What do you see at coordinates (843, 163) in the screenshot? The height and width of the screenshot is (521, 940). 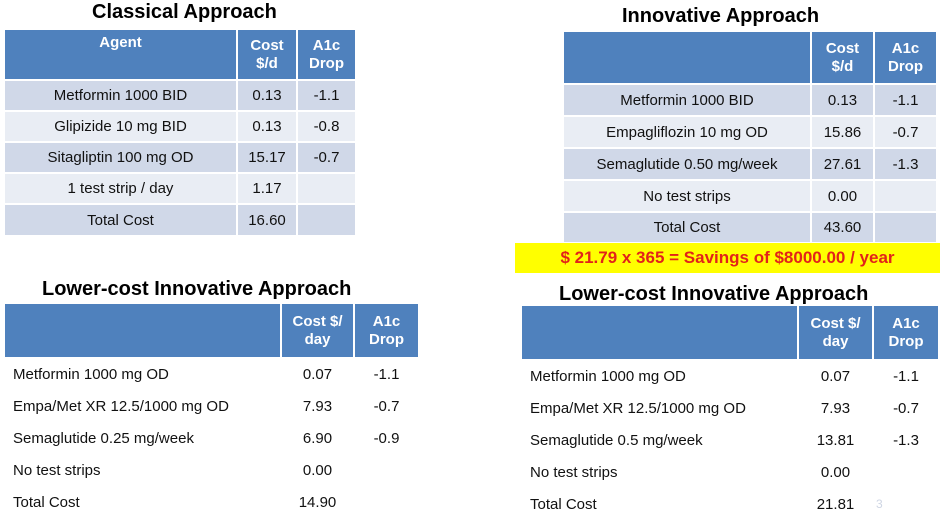 I see `cost-cell: 27.61` at bounding box center [843, 163].